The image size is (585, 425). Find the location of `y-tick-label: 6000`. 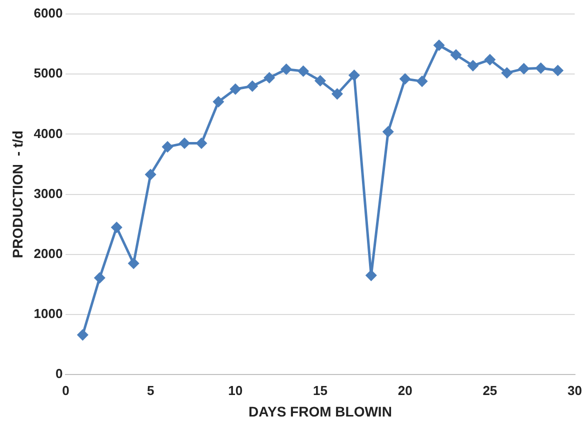

y-tick-label: 6000 is located at coordinates (48, 13).